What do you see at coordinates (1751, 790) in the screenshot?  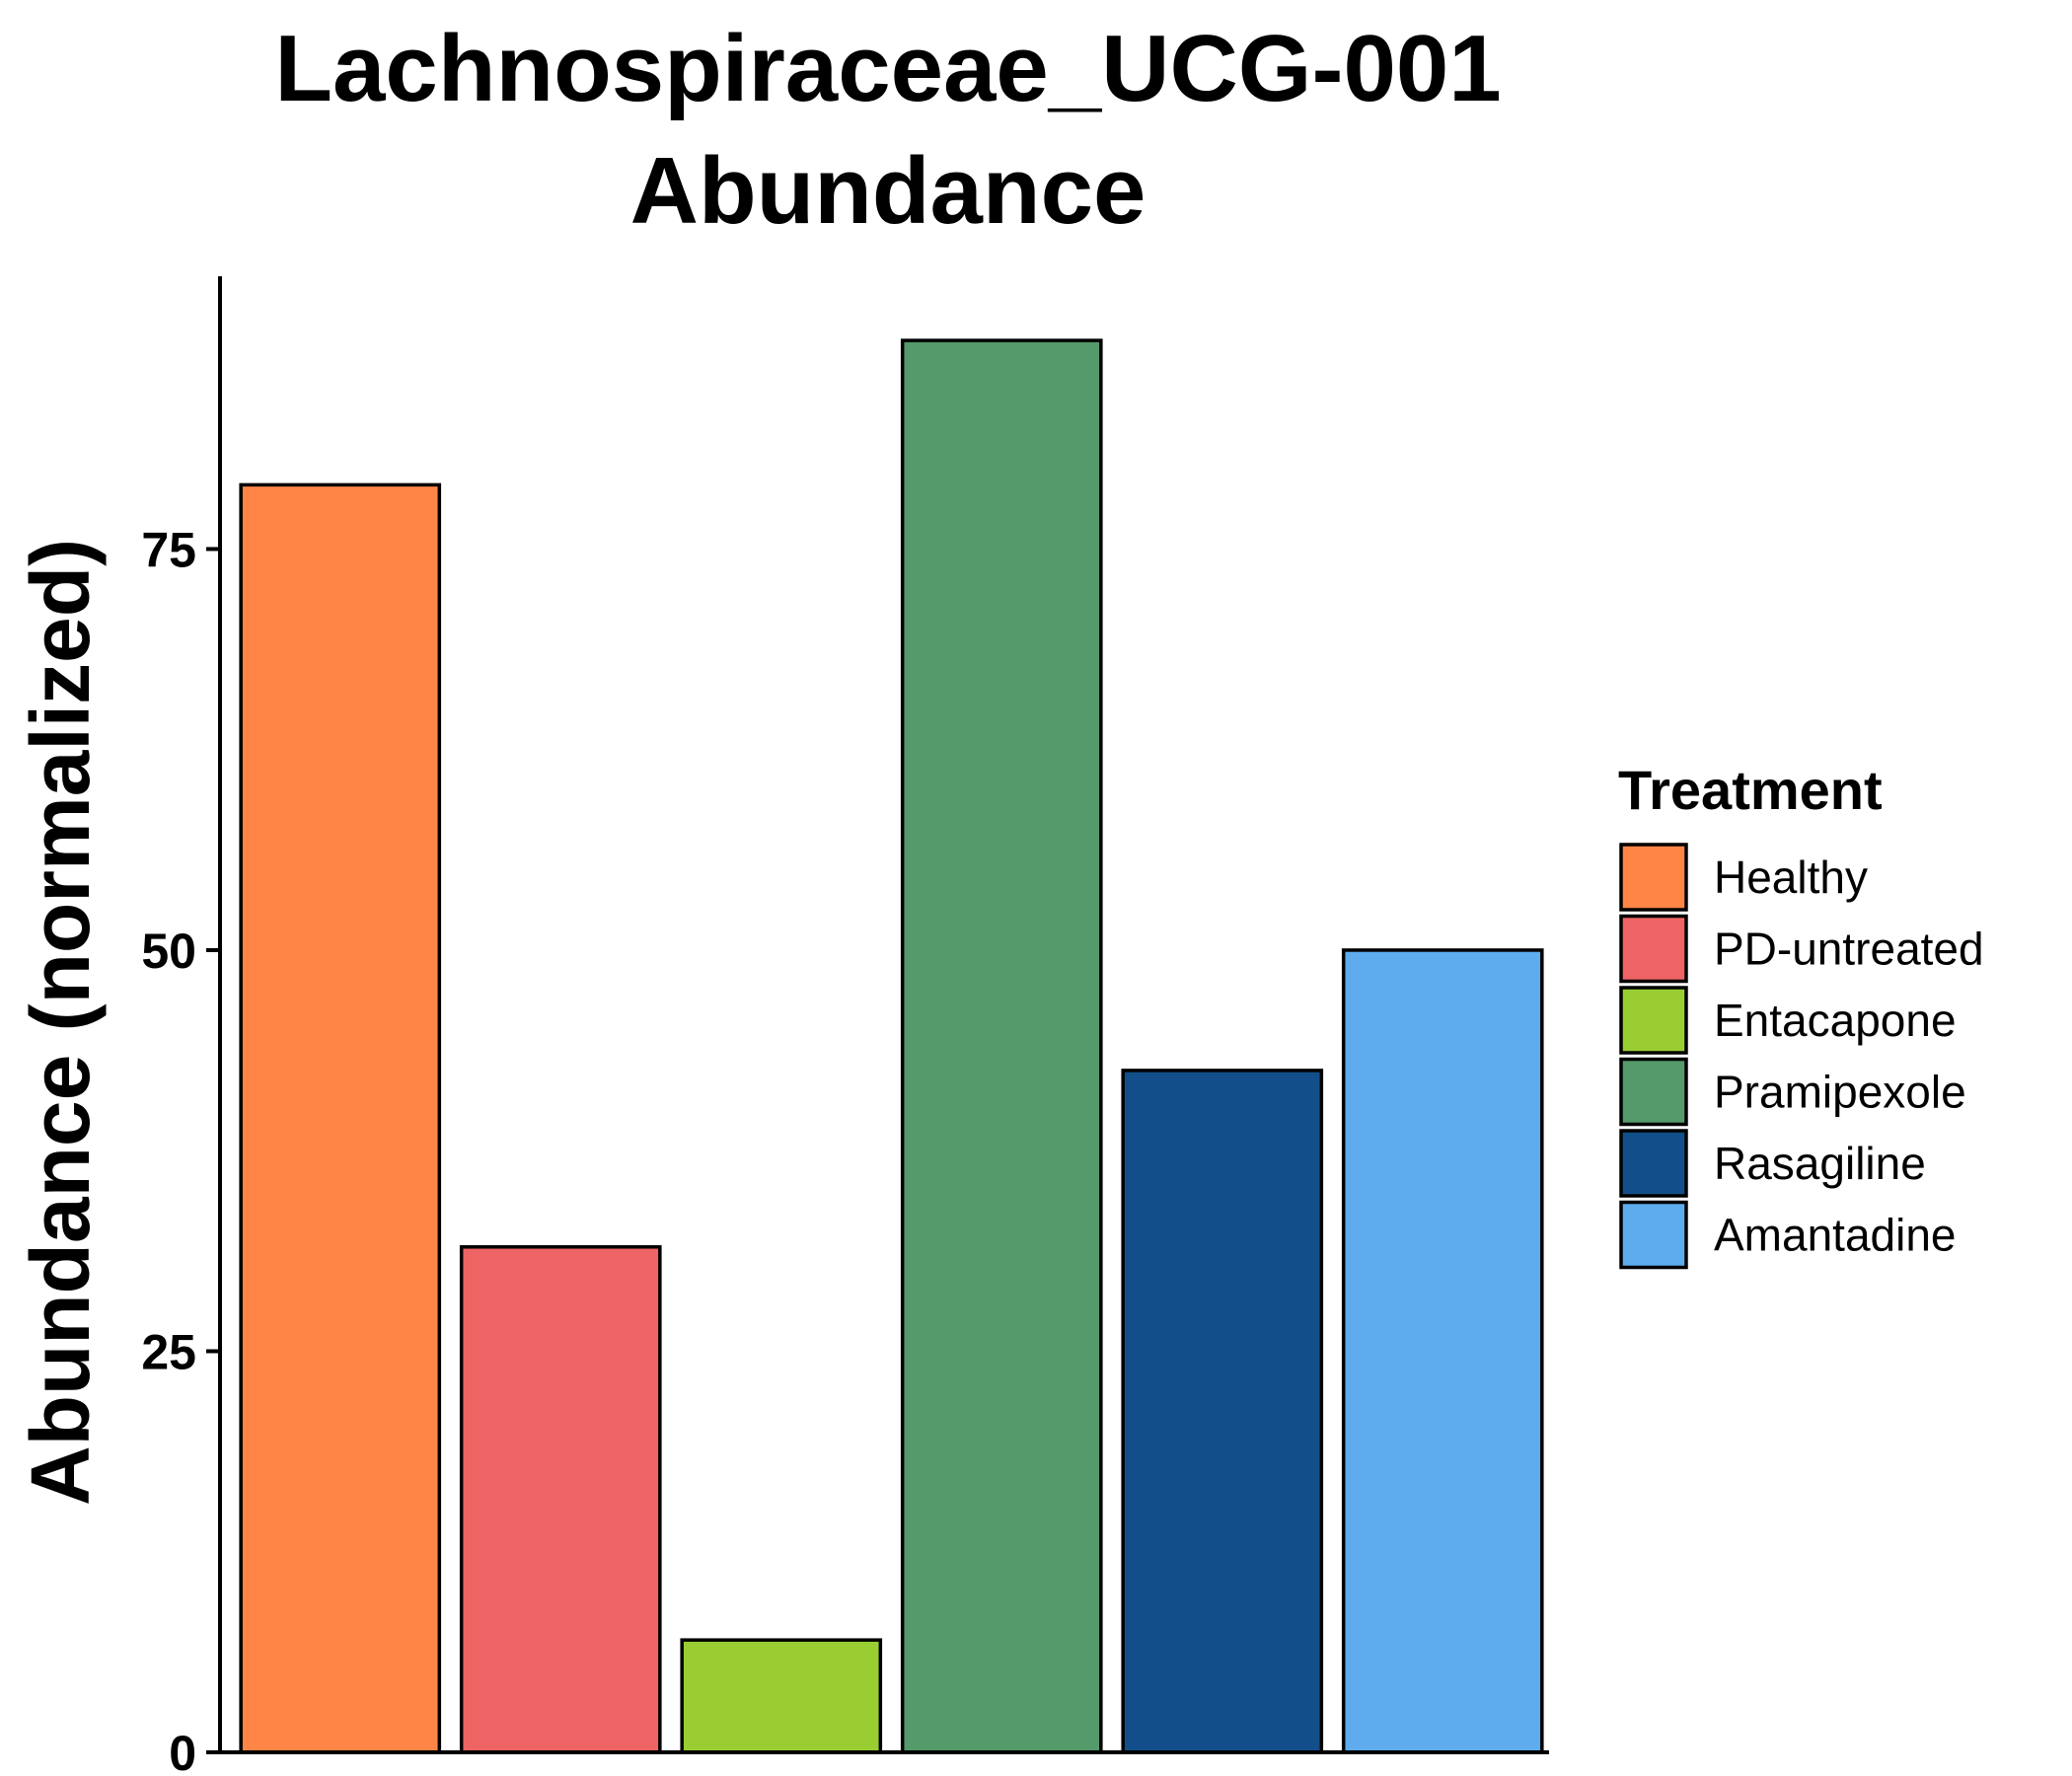 I see `legend-title: Treatment` at bounding box center [1751, 790].